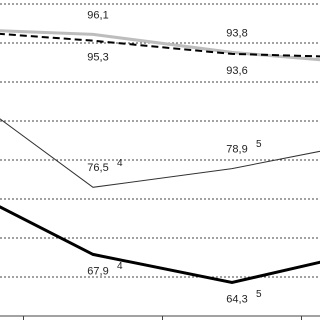 The height and width of the screenshot is (320, 320). Describe the element at coordinates (97, 15) in the screenshot. I see `data-label: 96,1` at that location.